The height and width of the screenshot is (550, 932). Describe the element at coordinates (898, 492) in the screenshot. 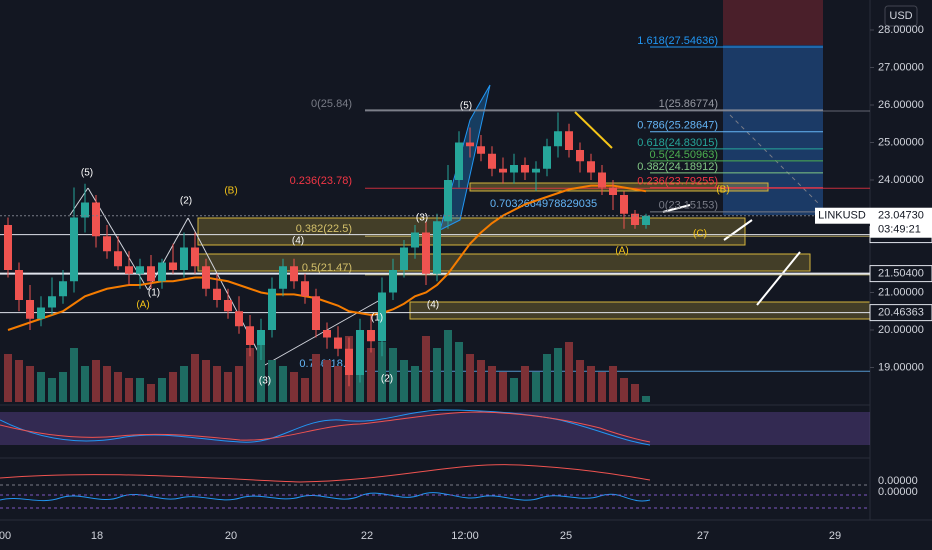

I see `osc-zero-label: 0.00000` at that location.